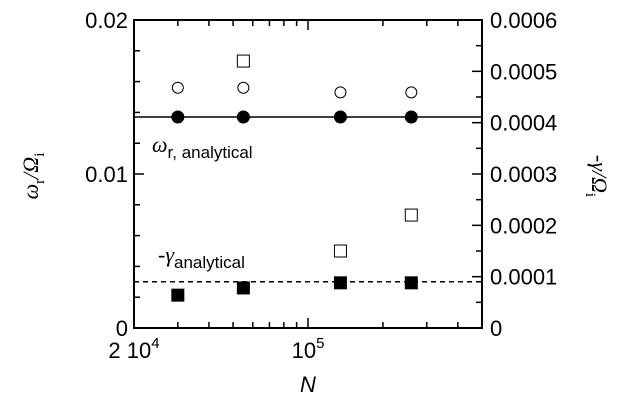  I want to click on omega-analytical-label: ωr, analytical, so click(202, 147).